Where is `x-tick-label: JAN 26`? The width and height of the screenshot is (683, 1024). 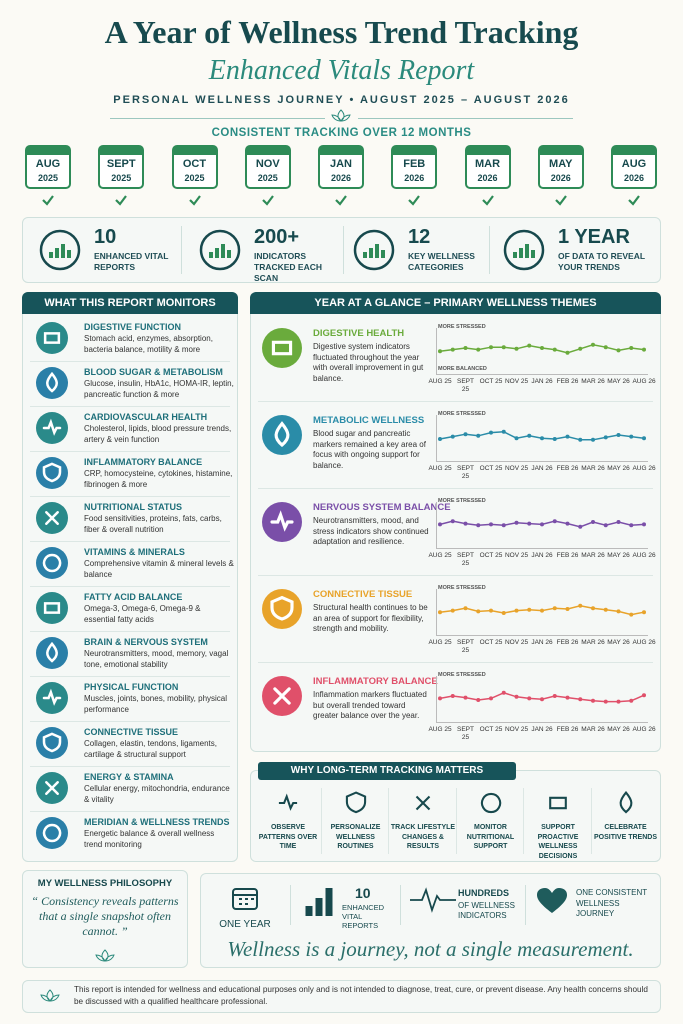 x-tick-label: JAN 26 is located at coordinates (542, 381).